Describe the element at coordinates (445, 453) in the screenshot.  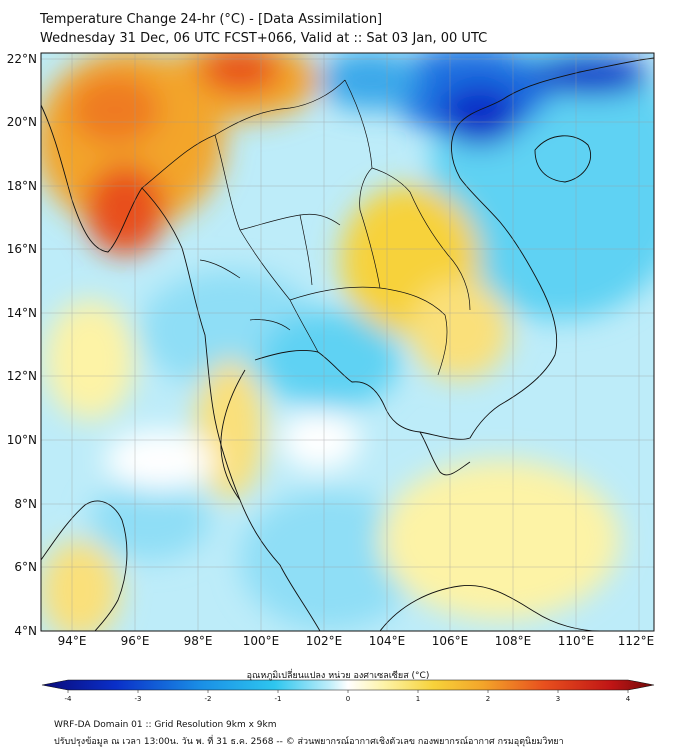
I see `south-vietnam-coast` at that location.